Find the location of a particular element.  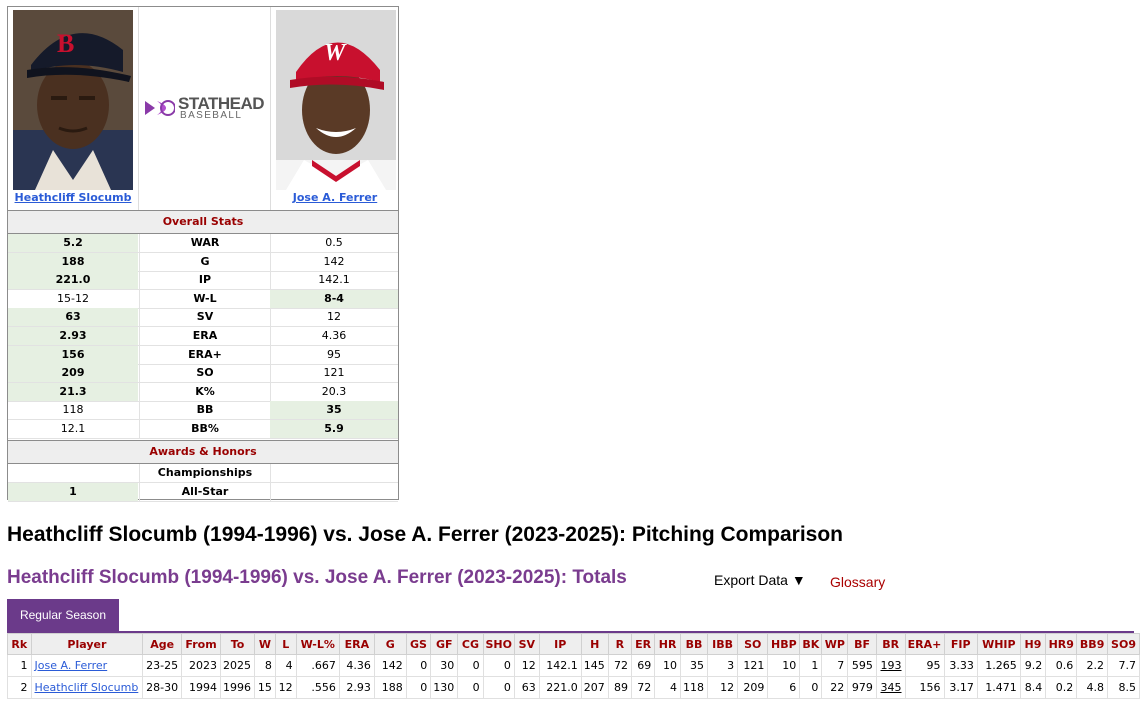

overall-stat-label: WAR is located at coordinates (205, 243).